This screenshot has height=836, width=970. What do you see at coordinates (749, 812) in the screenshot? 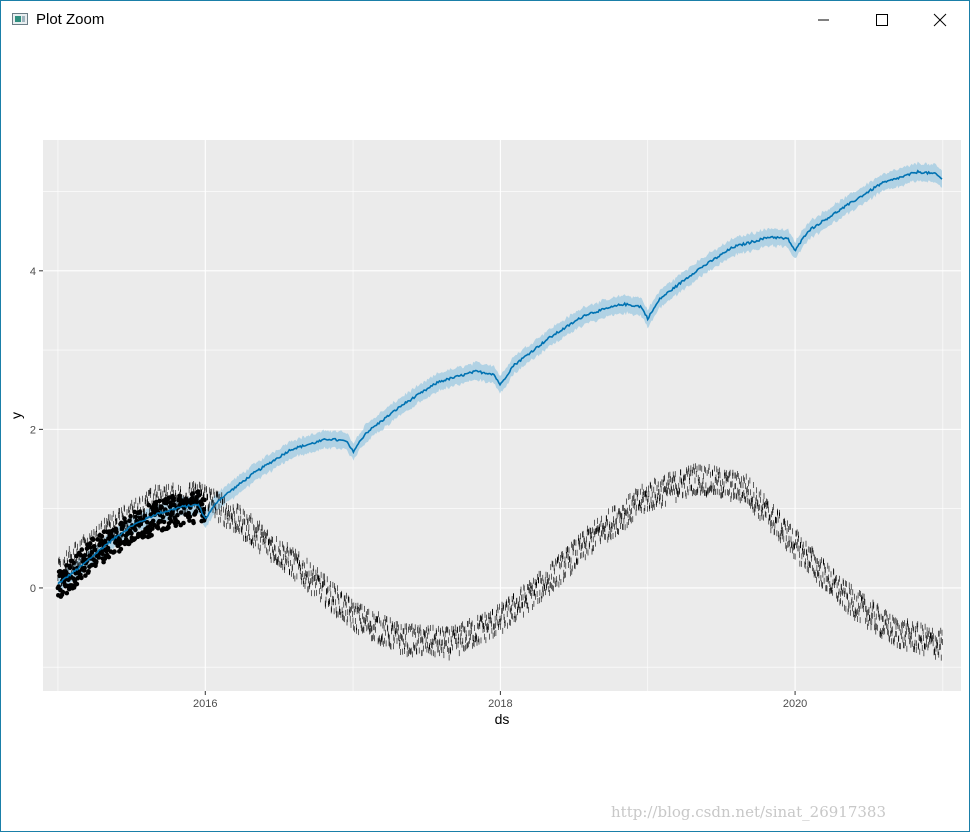
I see `watermark: http://blog.csdn.net/sinat_26917383` at bounding box center [749, 812].